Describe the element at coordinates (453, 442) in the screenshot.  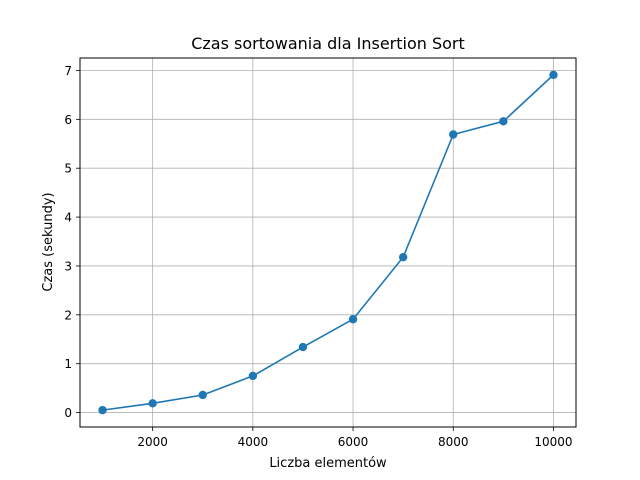
I see `x-tick-label: 8000` at that location.